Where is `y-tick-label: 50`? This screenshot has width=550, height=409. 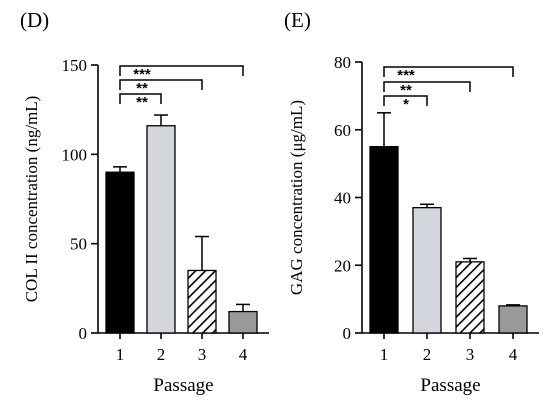
y-tick-label: 50 is located at coordinates (78, 244).